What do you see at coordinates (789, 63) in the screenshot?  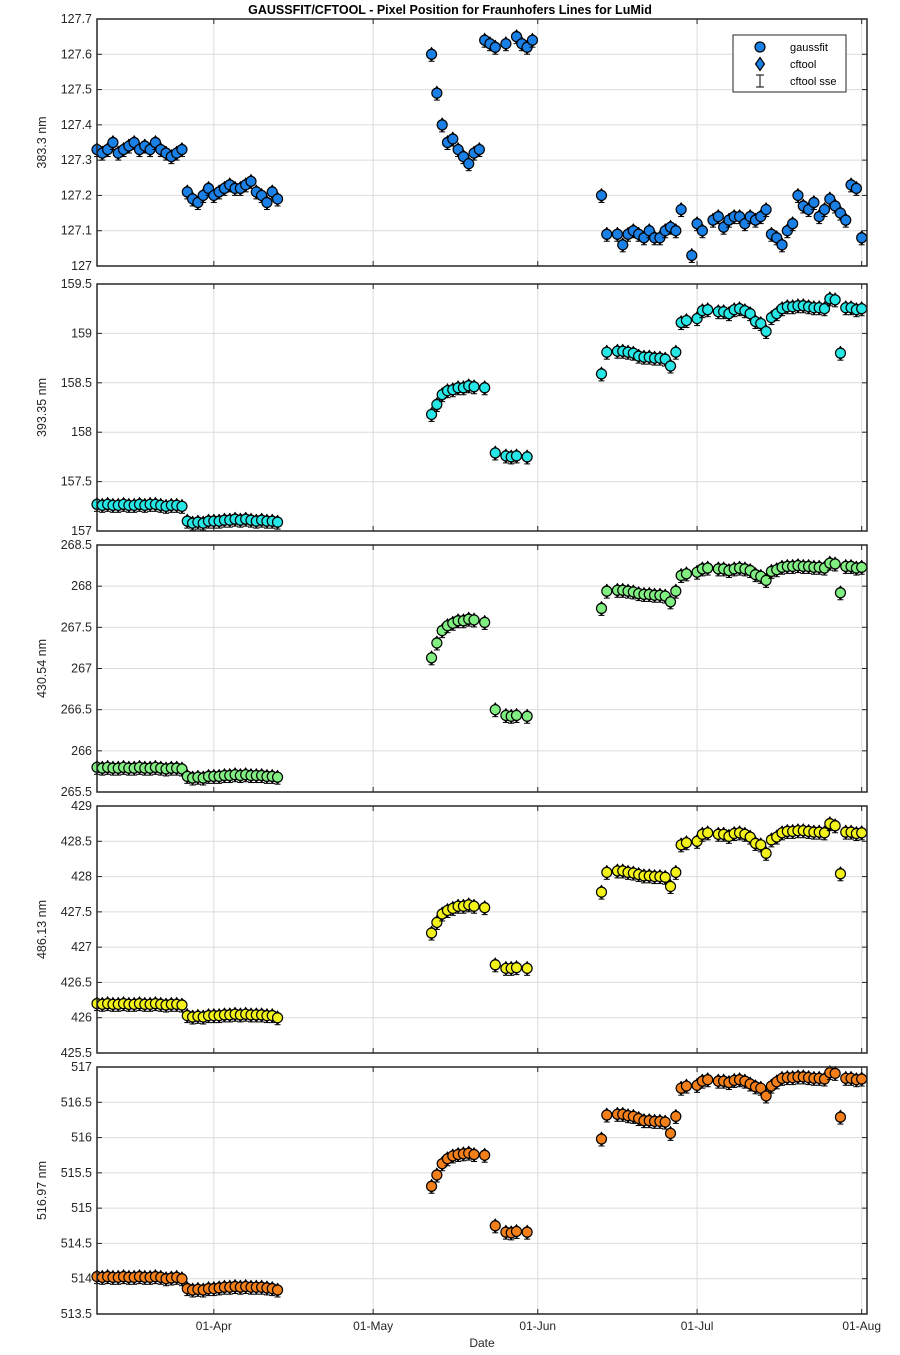 I see `legend: gaussfit cftool cftool sse` at bounding box center [789, 63].